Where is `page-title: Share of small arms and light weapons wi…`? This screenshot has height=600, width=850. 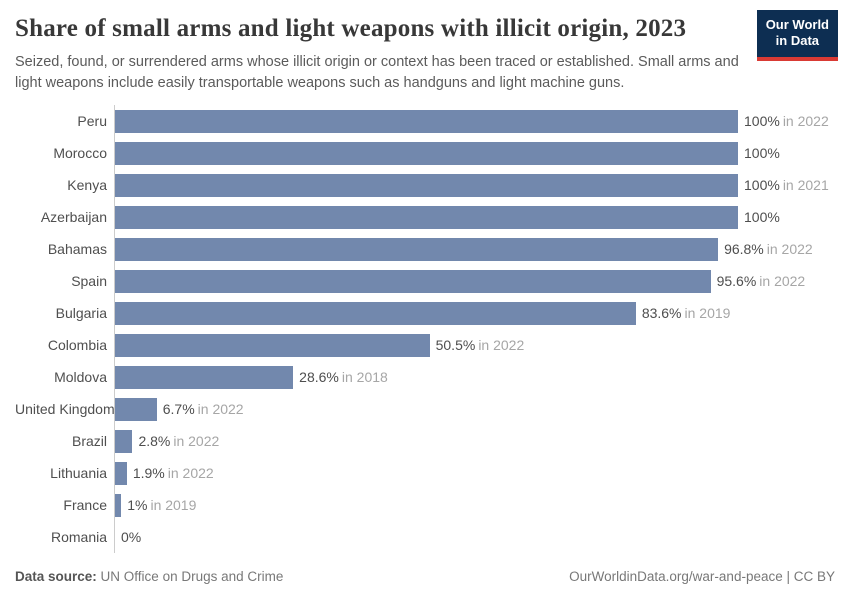 page-title: Share of small arms and light weapons wi… is located at coordinates (351, 28).